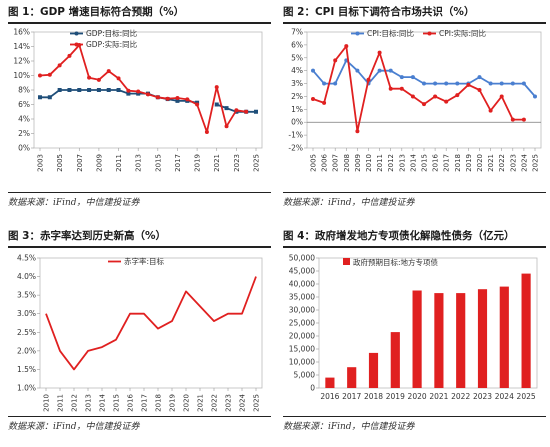  I want to click on y-tick-label: -2%, so click(295, 148).